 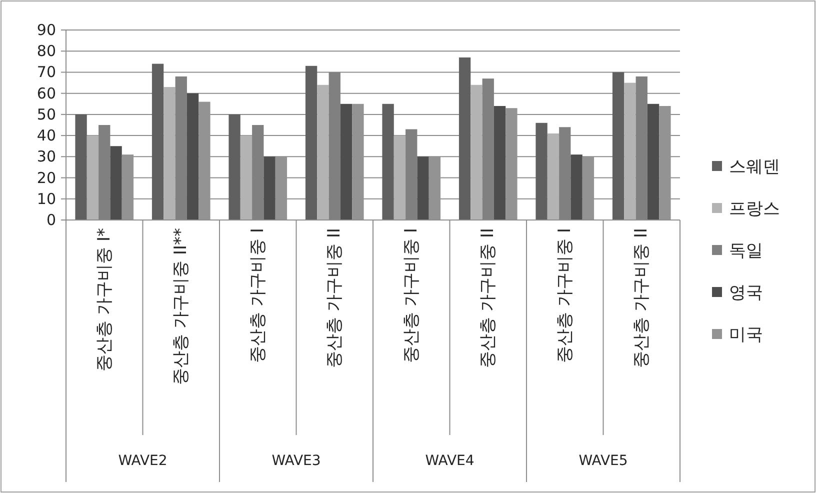 What do you see at coordinates (51, 220) in the screenshot?
I see `y-tick-label: 0` at bounding box center [51, 220].